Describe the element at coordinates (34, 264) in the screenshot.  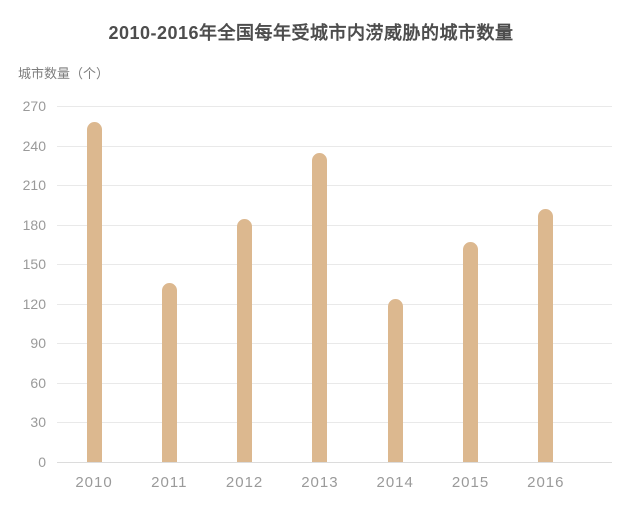
I see `y-tick-label: 150` at that location.